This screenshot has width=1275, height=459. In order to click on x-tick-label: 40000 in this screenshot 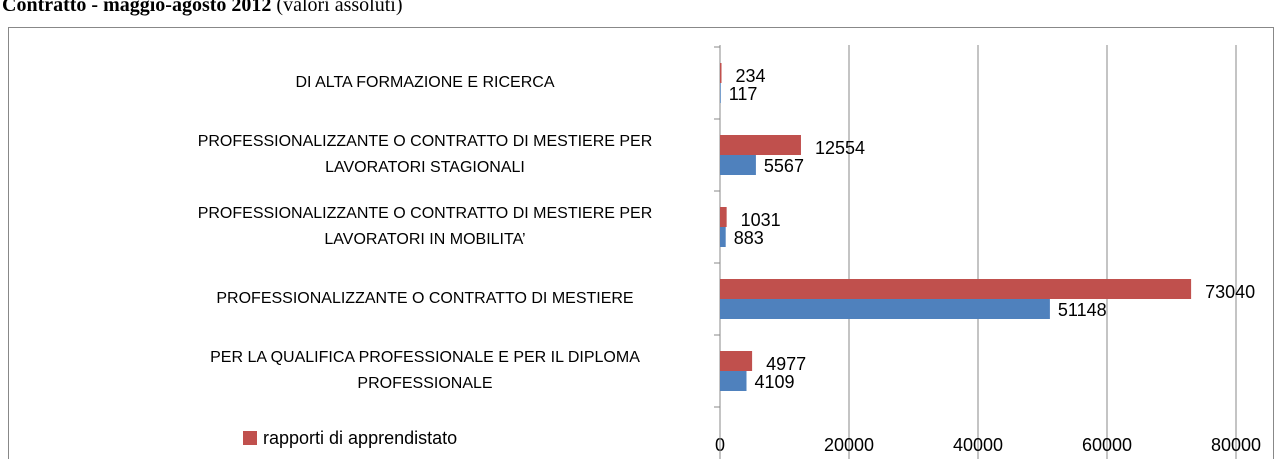, I will do `click(978, 445)`.